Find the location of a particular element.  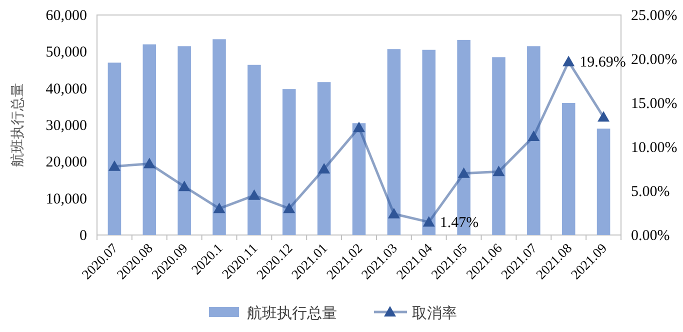

legend-label: 航班执行总量 is located at coordinates (292, 313).